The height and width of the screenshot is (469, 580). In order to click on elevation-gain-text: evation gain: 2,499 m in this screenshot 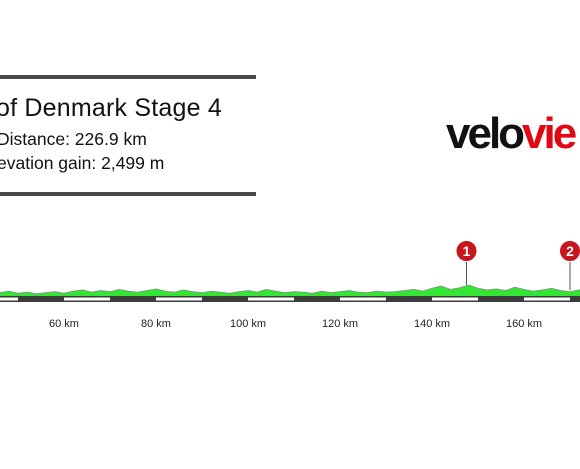, I will do `click(82, 163)`.